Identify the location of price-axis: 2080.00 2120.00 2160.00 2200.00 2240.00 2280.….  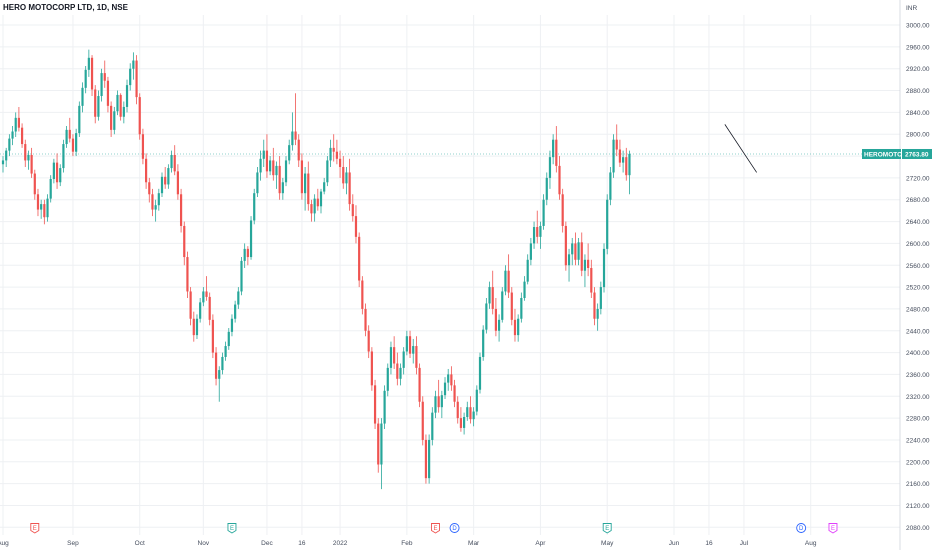
(918, 277).